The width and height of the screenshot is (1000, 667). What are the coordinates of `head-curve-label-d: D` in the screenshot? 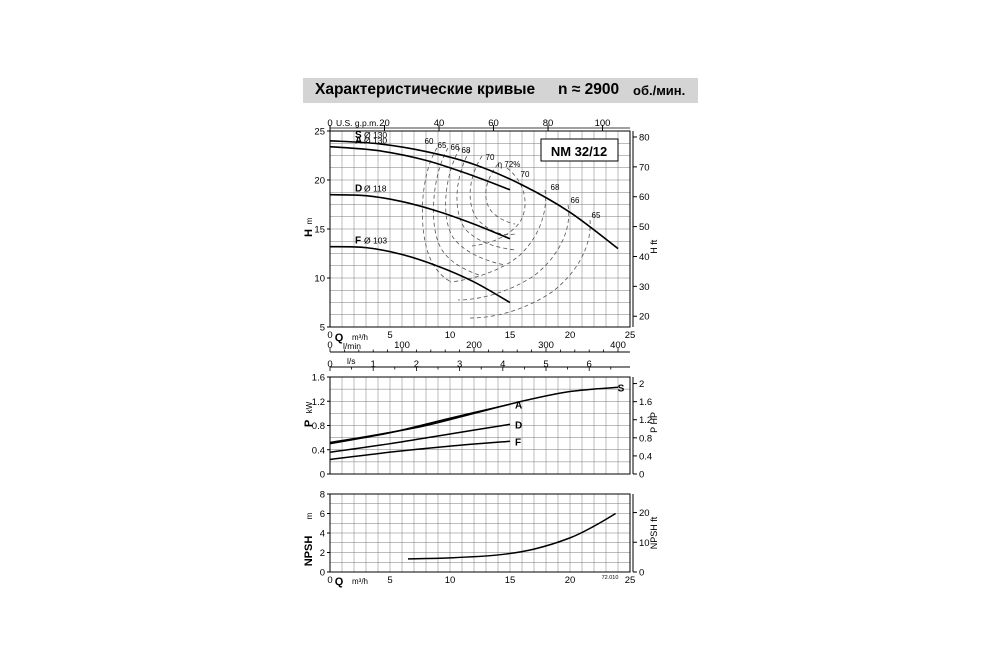 It's located at (358, 189).